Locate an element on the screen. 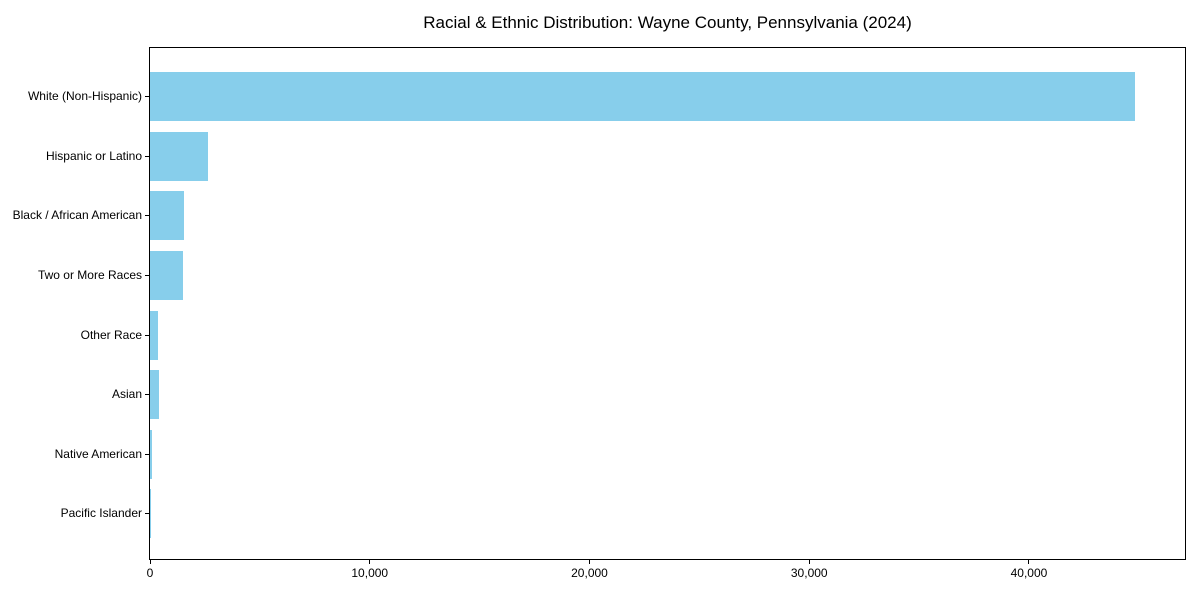 This screenshot has height=600, width=1200. y-tick-label: White (Non-Hispanic) is located at coordinates (84, 96).